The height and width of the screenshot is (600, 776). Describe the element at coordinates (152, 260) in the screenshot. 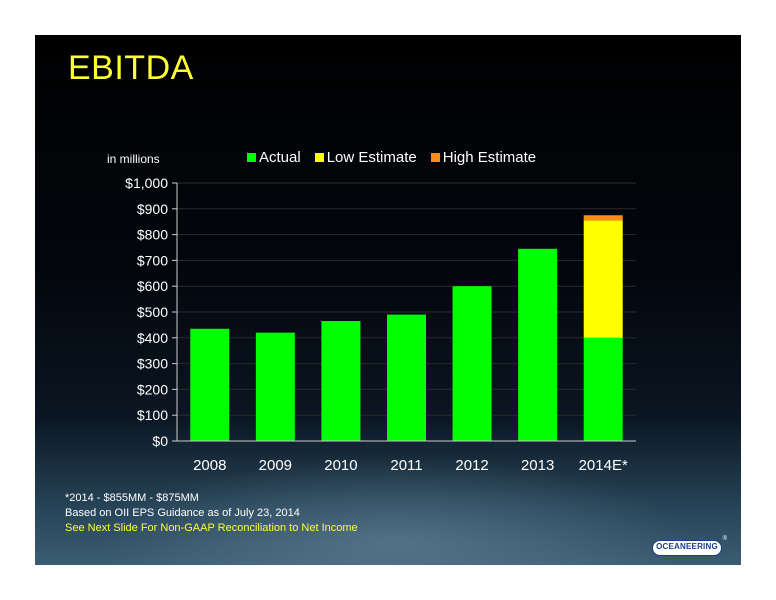

I see `y-tick-label: $700` at that location.